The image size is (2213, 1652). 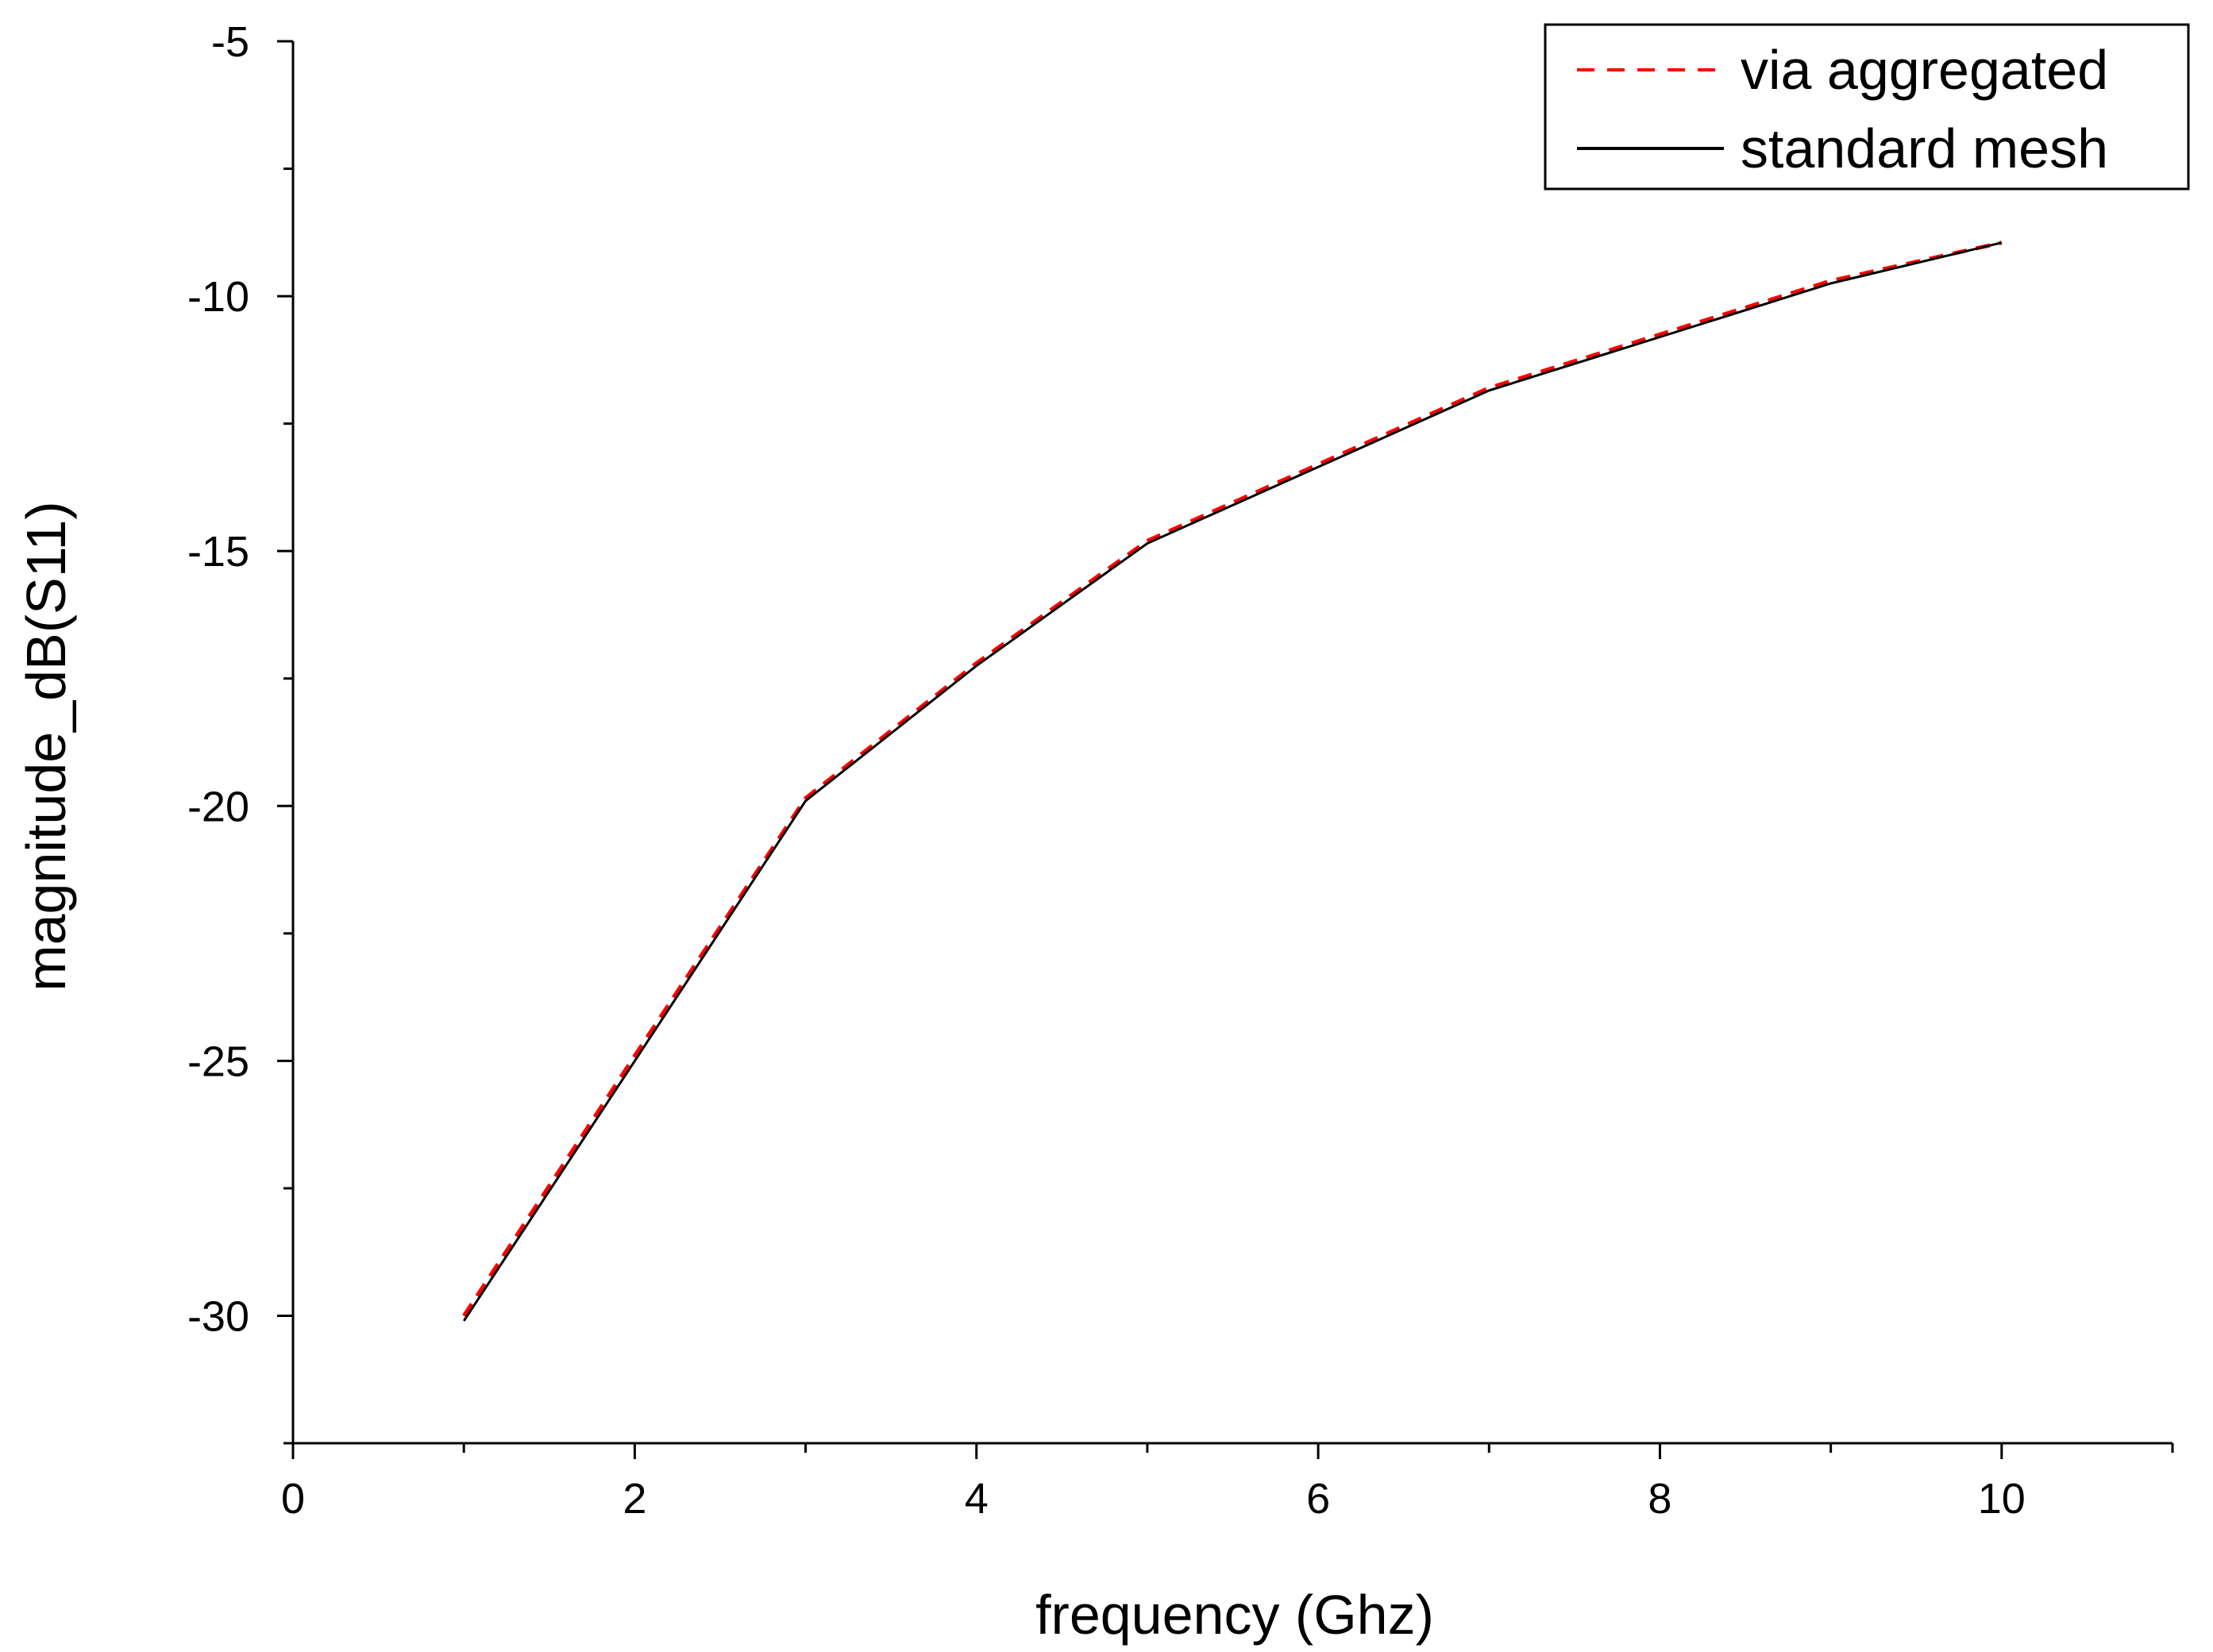 I want to click on x-tick-label: 10, so click(x=2002, y=1499).